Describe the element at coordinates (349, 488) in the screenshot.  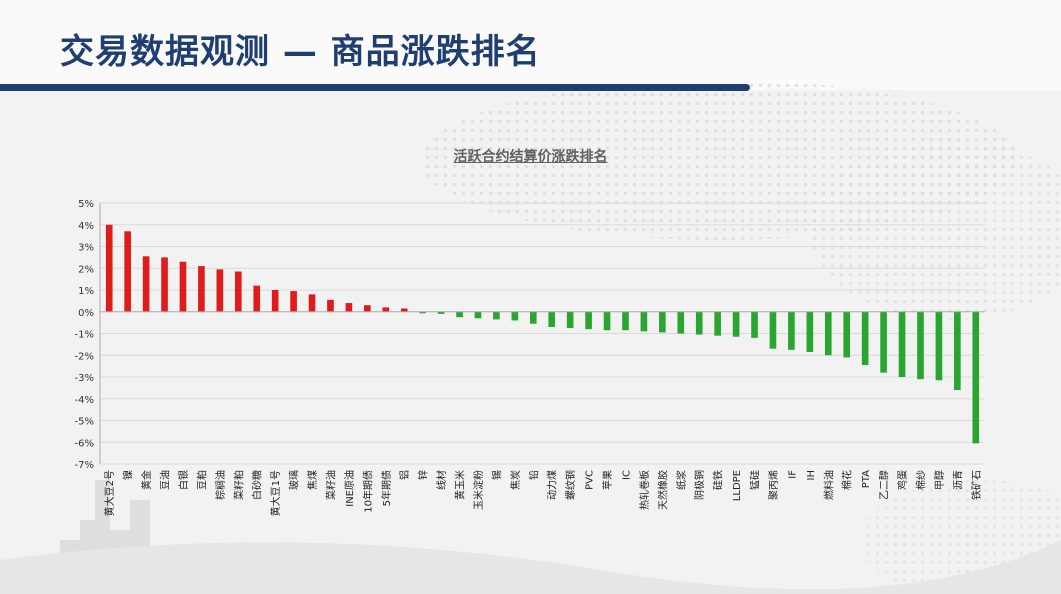
I see `x-tick-label: INE原油` at that location.